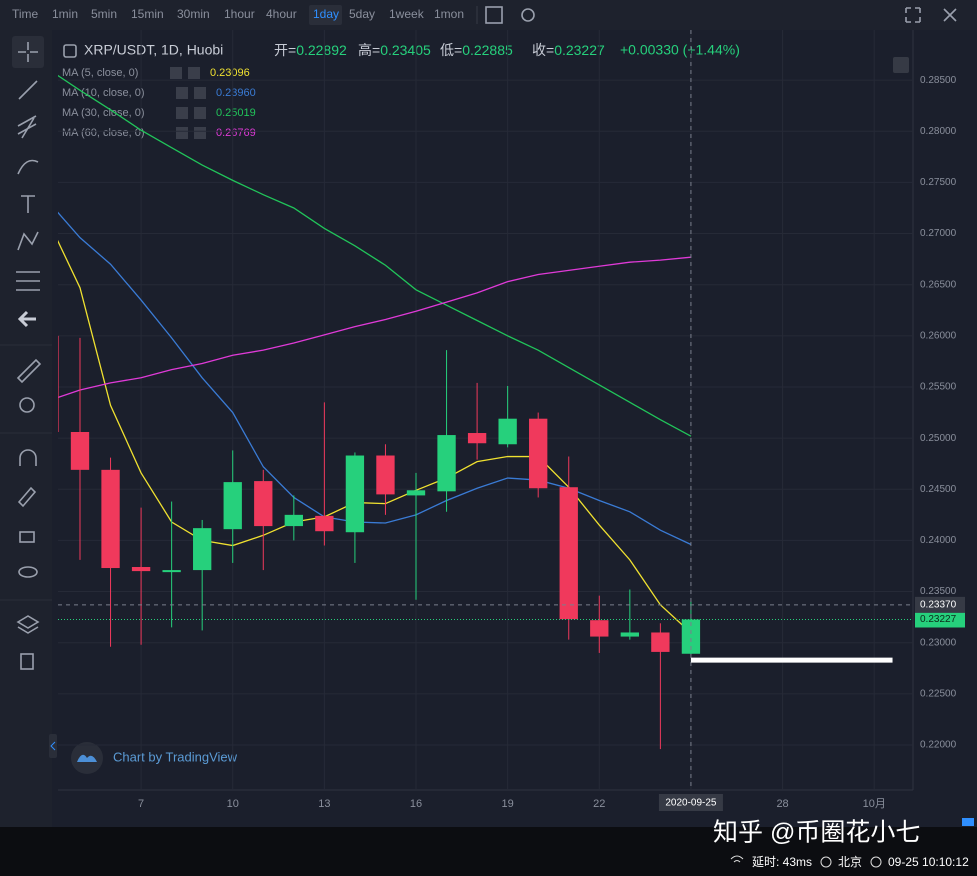 The width and height of the screenshot is (977, 876). What do you see at coordinates (27, 537) in the screenshot?
I see `lock-tool` at bounding box center [27, 537].